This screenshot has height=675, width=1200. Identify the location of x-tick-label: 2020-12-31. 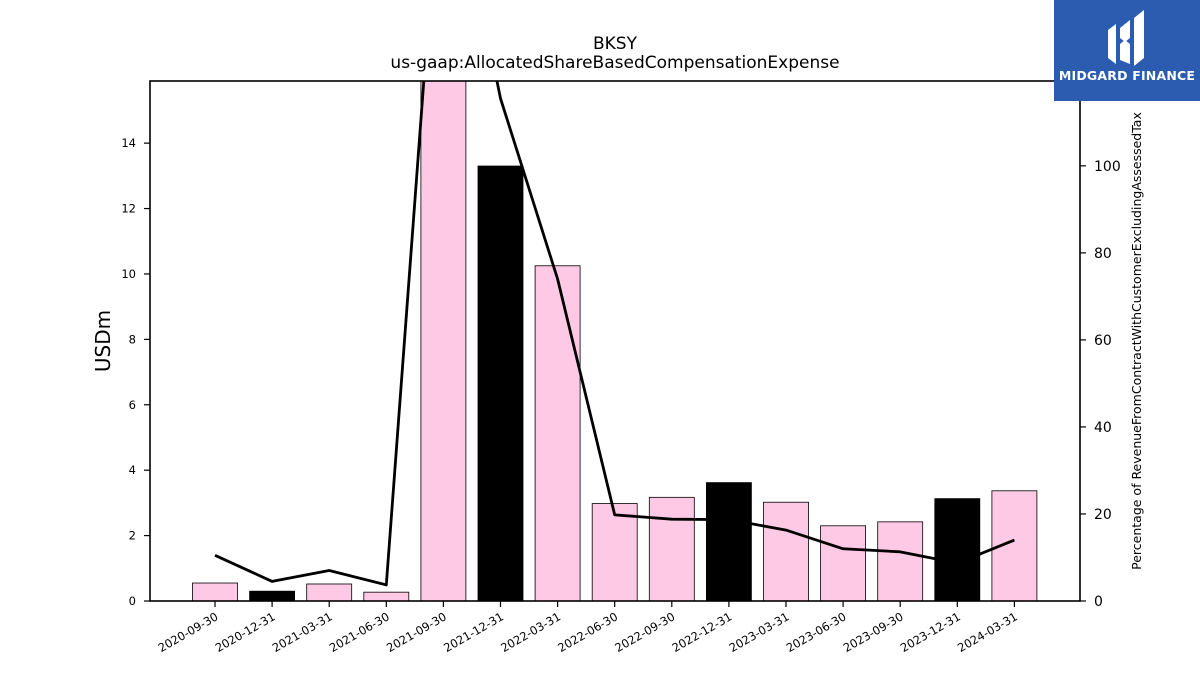
(245, 632).